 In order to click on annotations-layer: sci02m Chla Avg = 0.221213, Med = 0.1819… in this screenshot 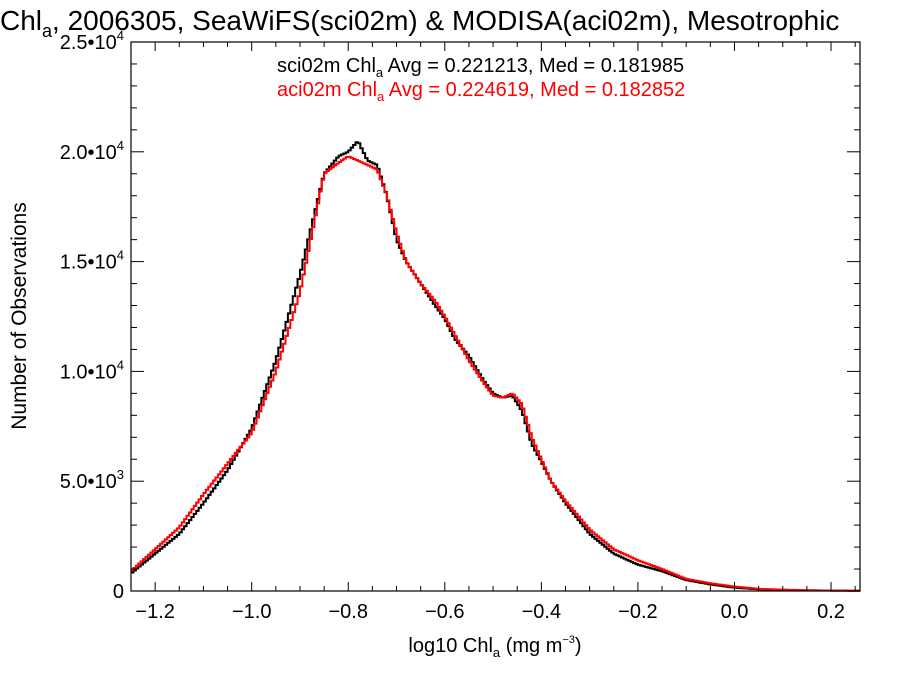, I will do `click(481, 79)`.